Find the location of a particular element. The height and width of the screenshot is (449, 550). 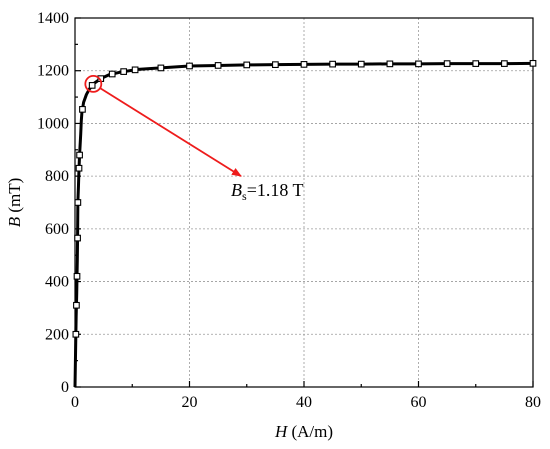

y-tick-label: 1200 is located at coordinates (53, 71).